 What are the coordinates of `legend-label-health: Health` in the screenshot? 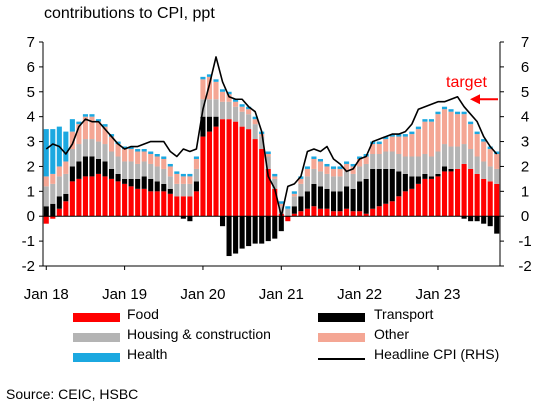 It's located at (147, 354).